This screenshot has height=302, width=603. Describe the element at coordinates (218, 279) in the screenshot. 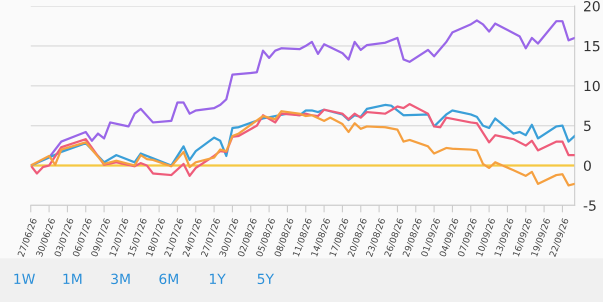

I see `text: 1Y` at that location.